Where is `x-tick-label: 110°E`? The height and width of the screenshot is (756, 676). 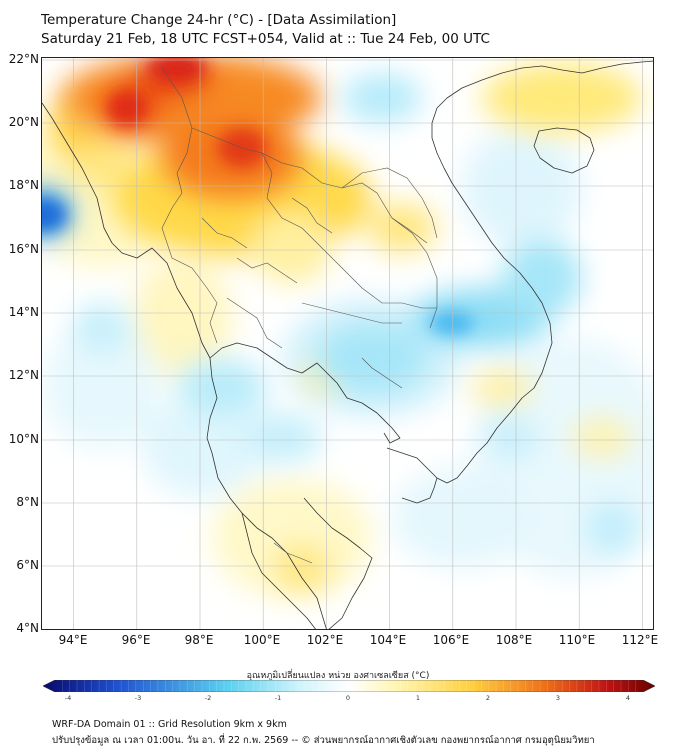 x-tick-label: 110°E is located at coordinates (577, 640).